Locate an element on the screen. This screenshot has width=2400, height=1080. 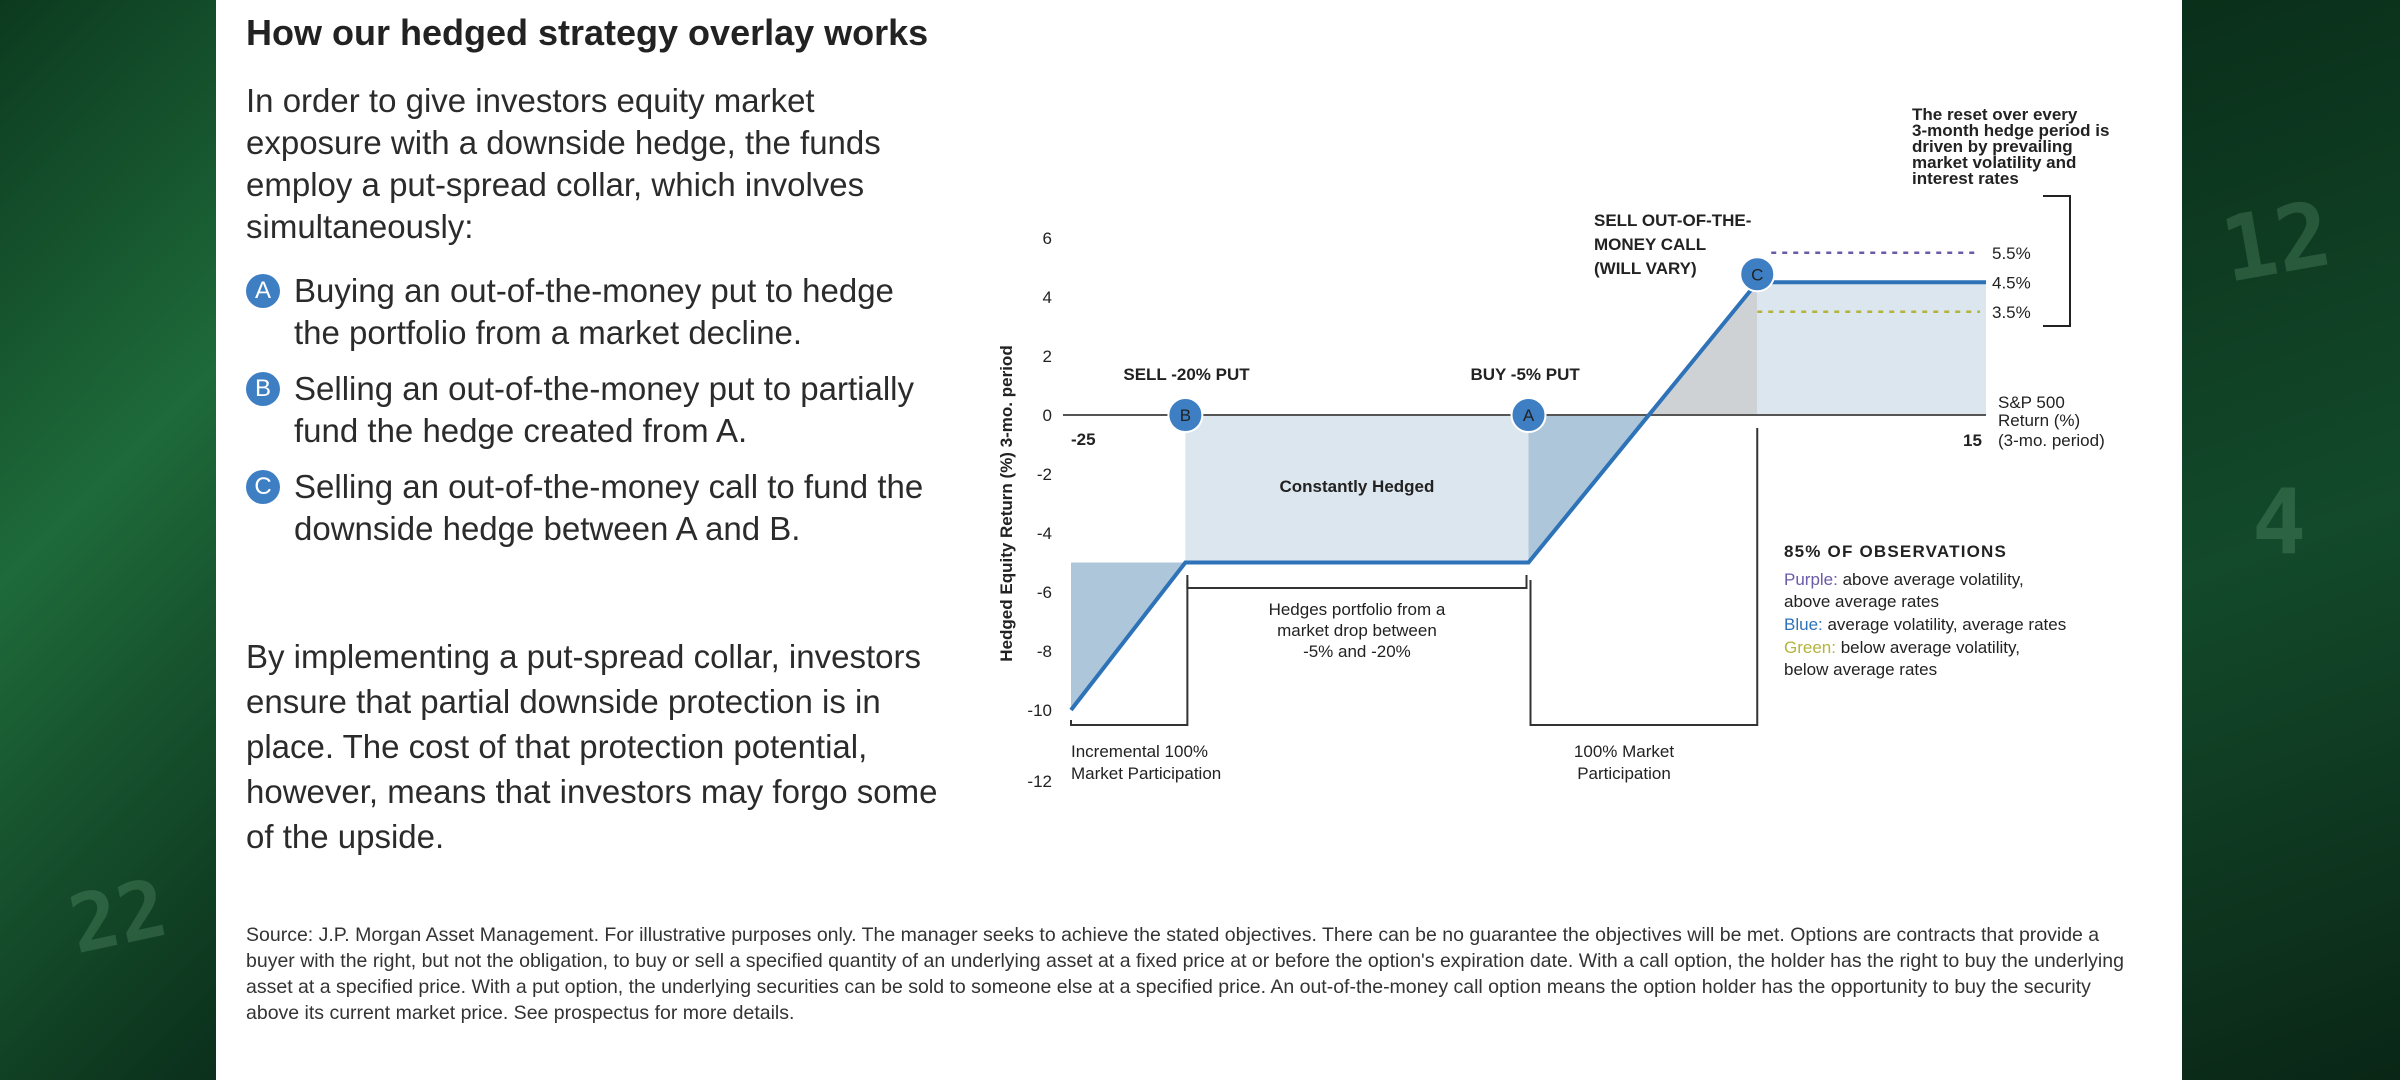
point-marker-c is located at coordinates (1757, 274).